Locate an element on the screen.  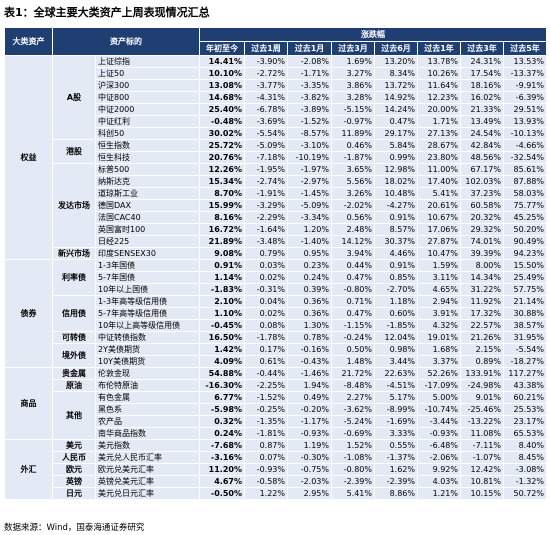
asset-name-cell: 欧元兑美元汇率 is located at coordinates (147, 469).